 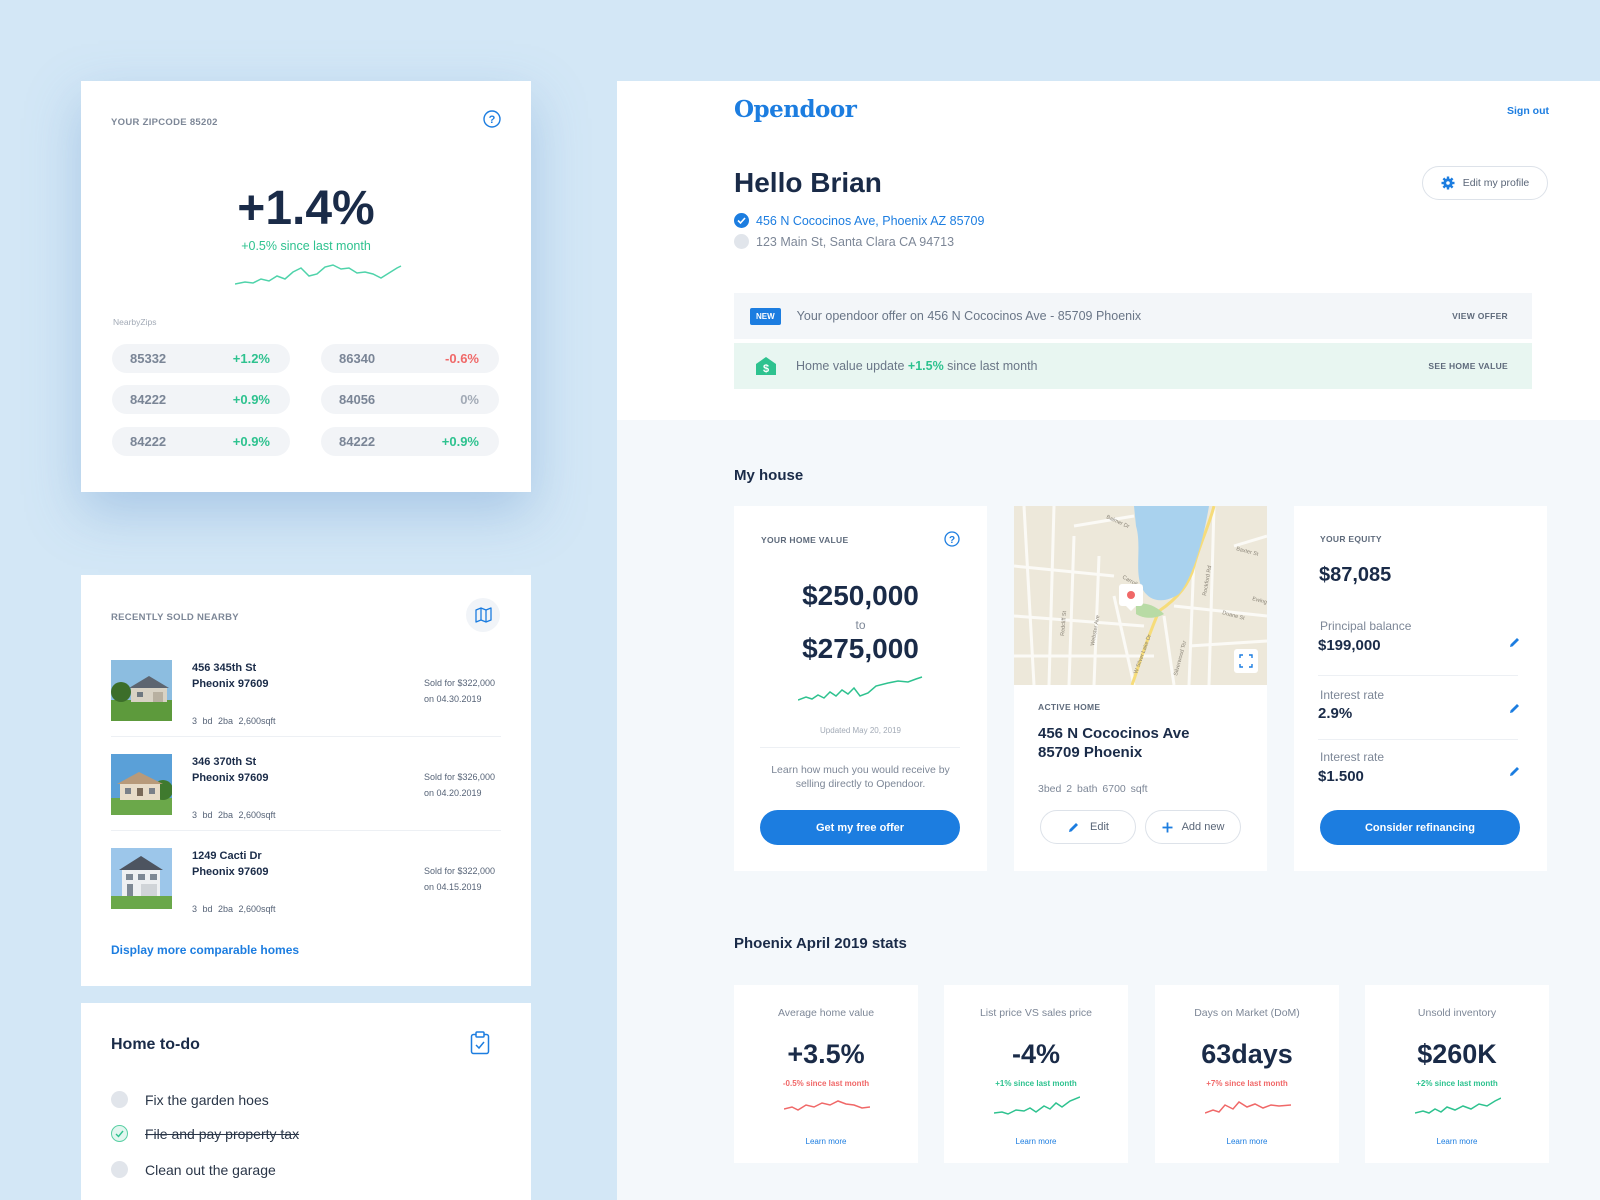 I want to click on view-offer-link: VIEW OFFER, so click(x=1480, y=316).